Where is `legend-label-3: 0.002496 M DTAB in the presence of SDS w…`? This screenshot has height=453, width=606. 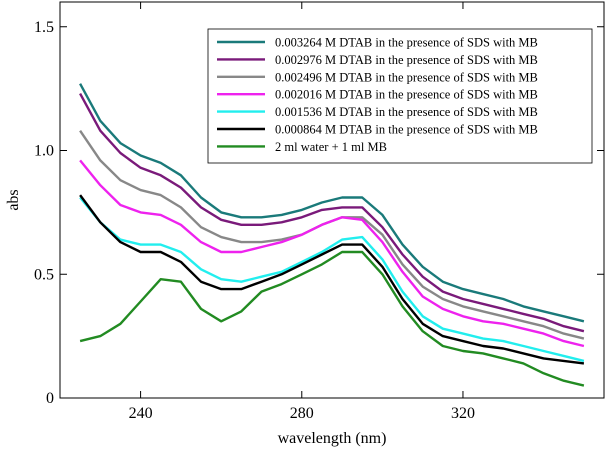
legend-label-3: 0.002496 M DTAB in the presence of SDS w… is located at coordinates (406, 77).